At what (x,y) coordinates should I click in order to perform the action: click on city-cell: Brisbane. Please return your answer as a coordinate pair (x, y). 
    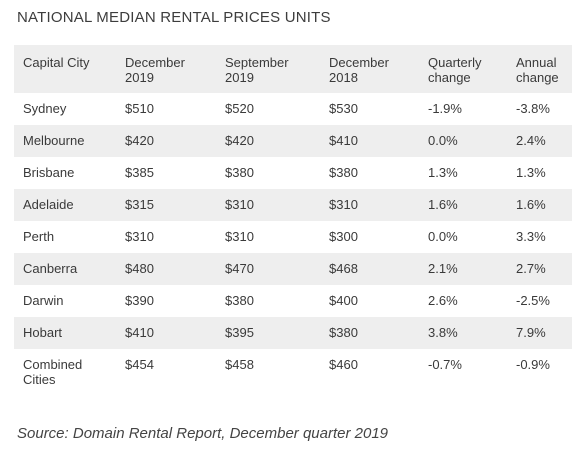
    Looking at the image, I should click on (49, 172).